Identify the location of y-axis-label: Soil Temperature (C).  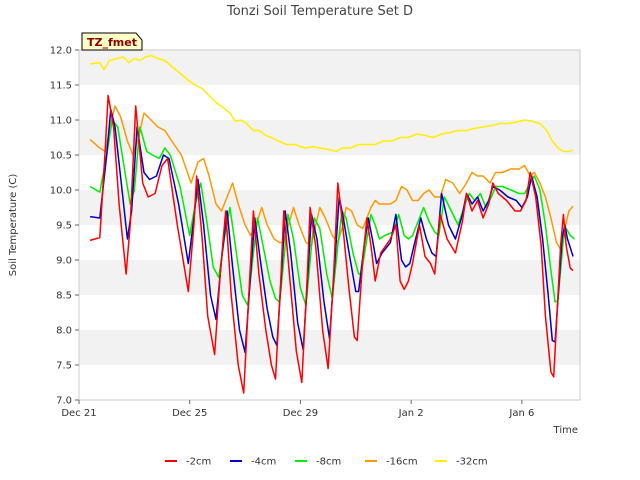
(13, 225).